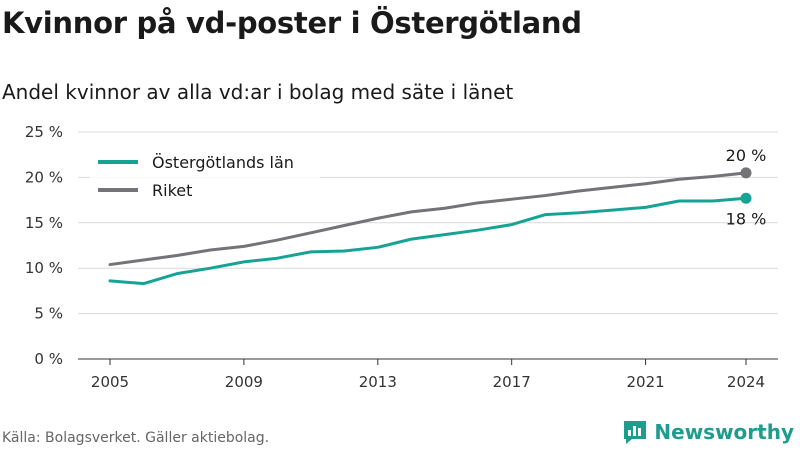 This screenshot has width=800, height=450. Describe the element at coordinates (645, 382) in the screenshot. I see `x-tick-label: 2021` at that location.